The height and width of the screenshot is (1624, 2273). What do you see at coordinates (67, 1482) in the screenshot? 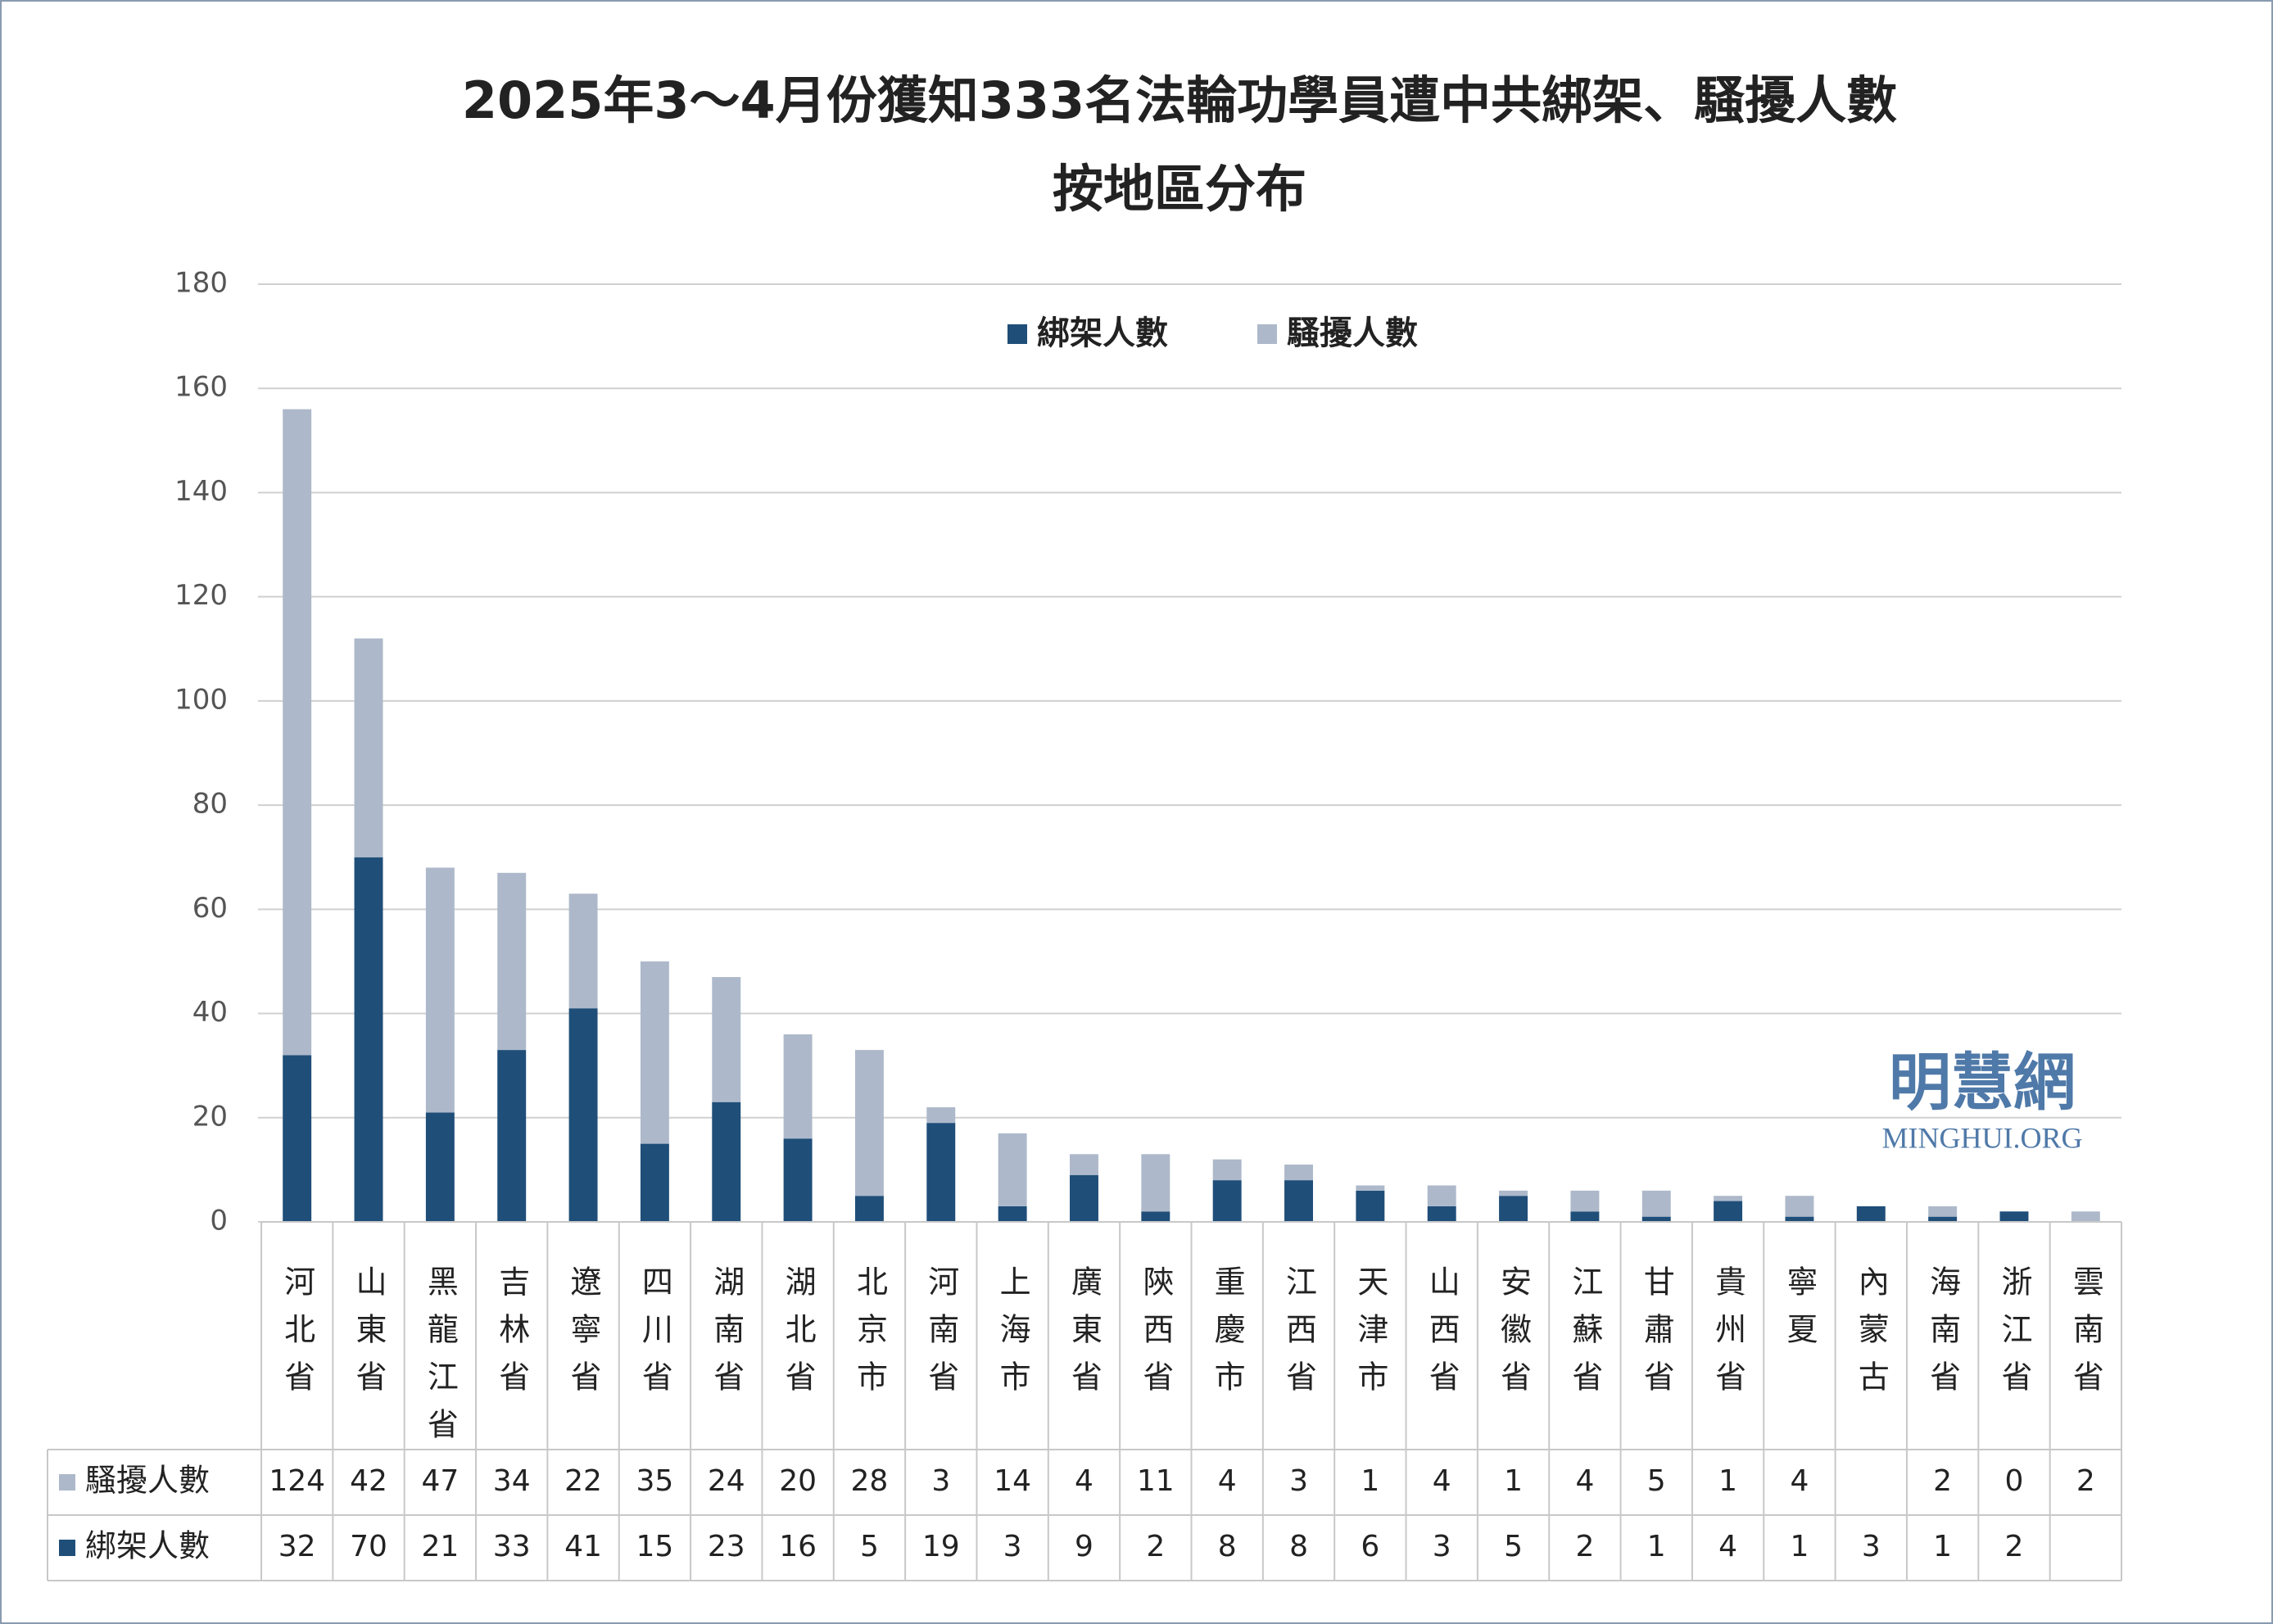
I see `table-swatch` at bounding box center [67, 1482].